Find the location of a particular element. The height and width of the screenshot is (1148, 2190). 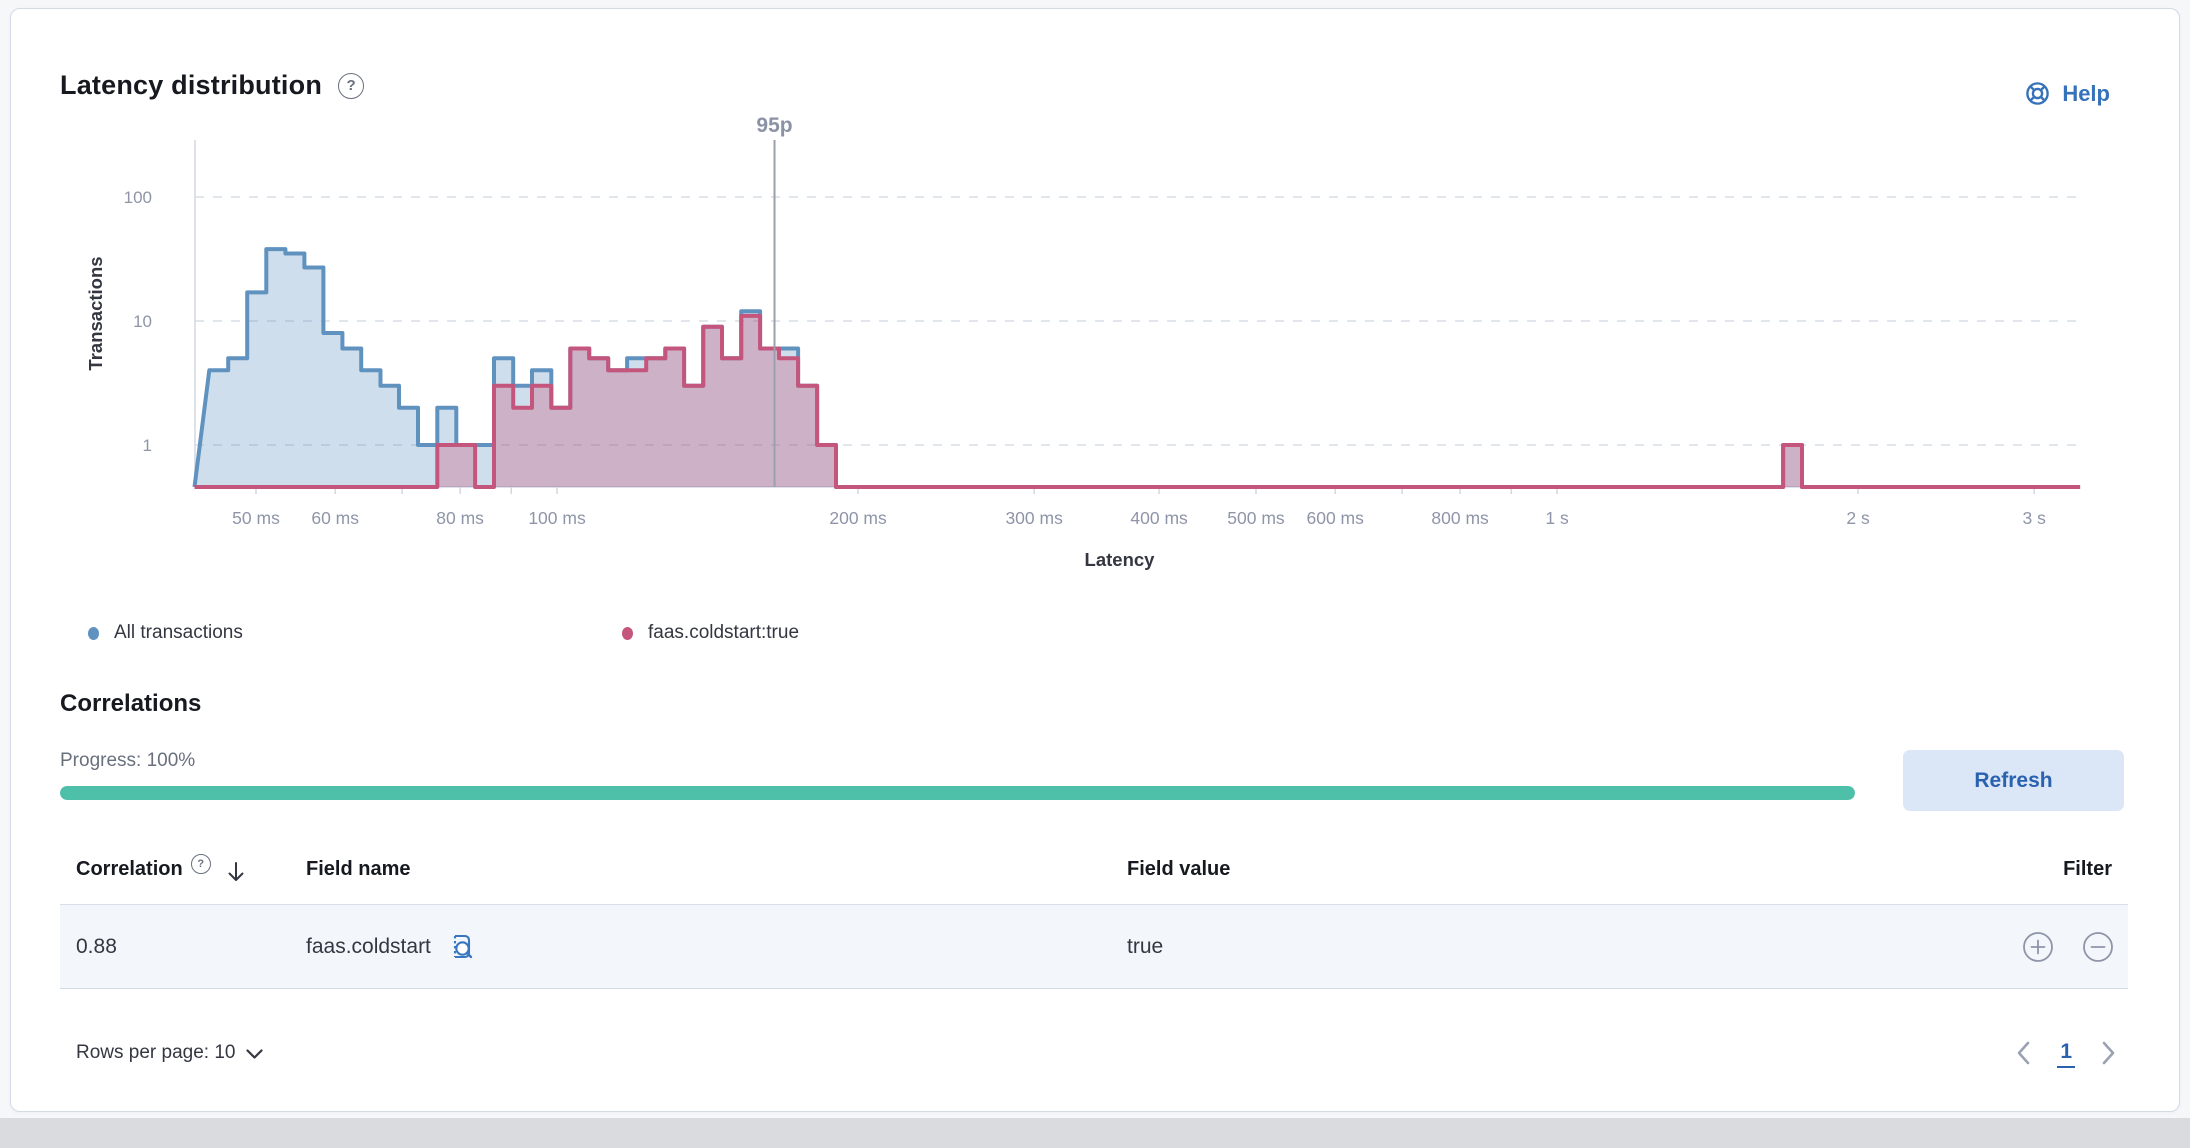

svg-text: 400 ms is located at coordinates (1159, 518).